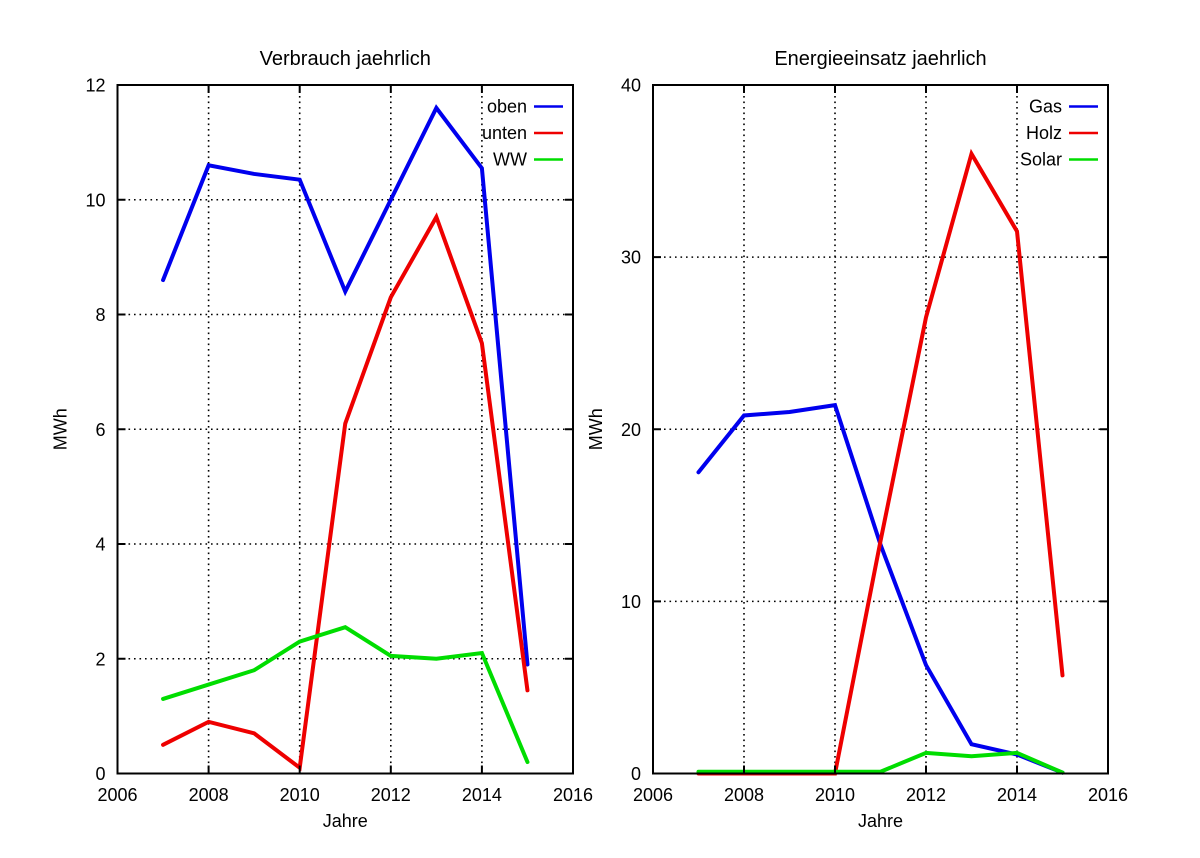 This screenshot has width=1200, height=858. Describe the element at coordinates (507, 107) in the screenshot. I see `legend-label-oben: oben` at that location.